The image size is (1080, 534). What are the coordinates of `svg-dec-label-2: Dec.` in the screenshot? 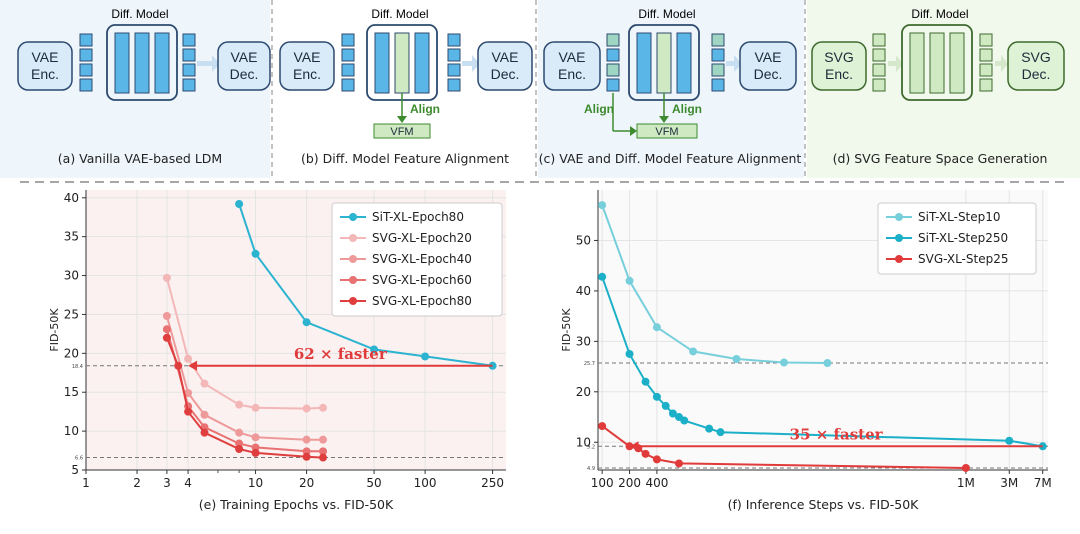 It's located at (1036, 74).